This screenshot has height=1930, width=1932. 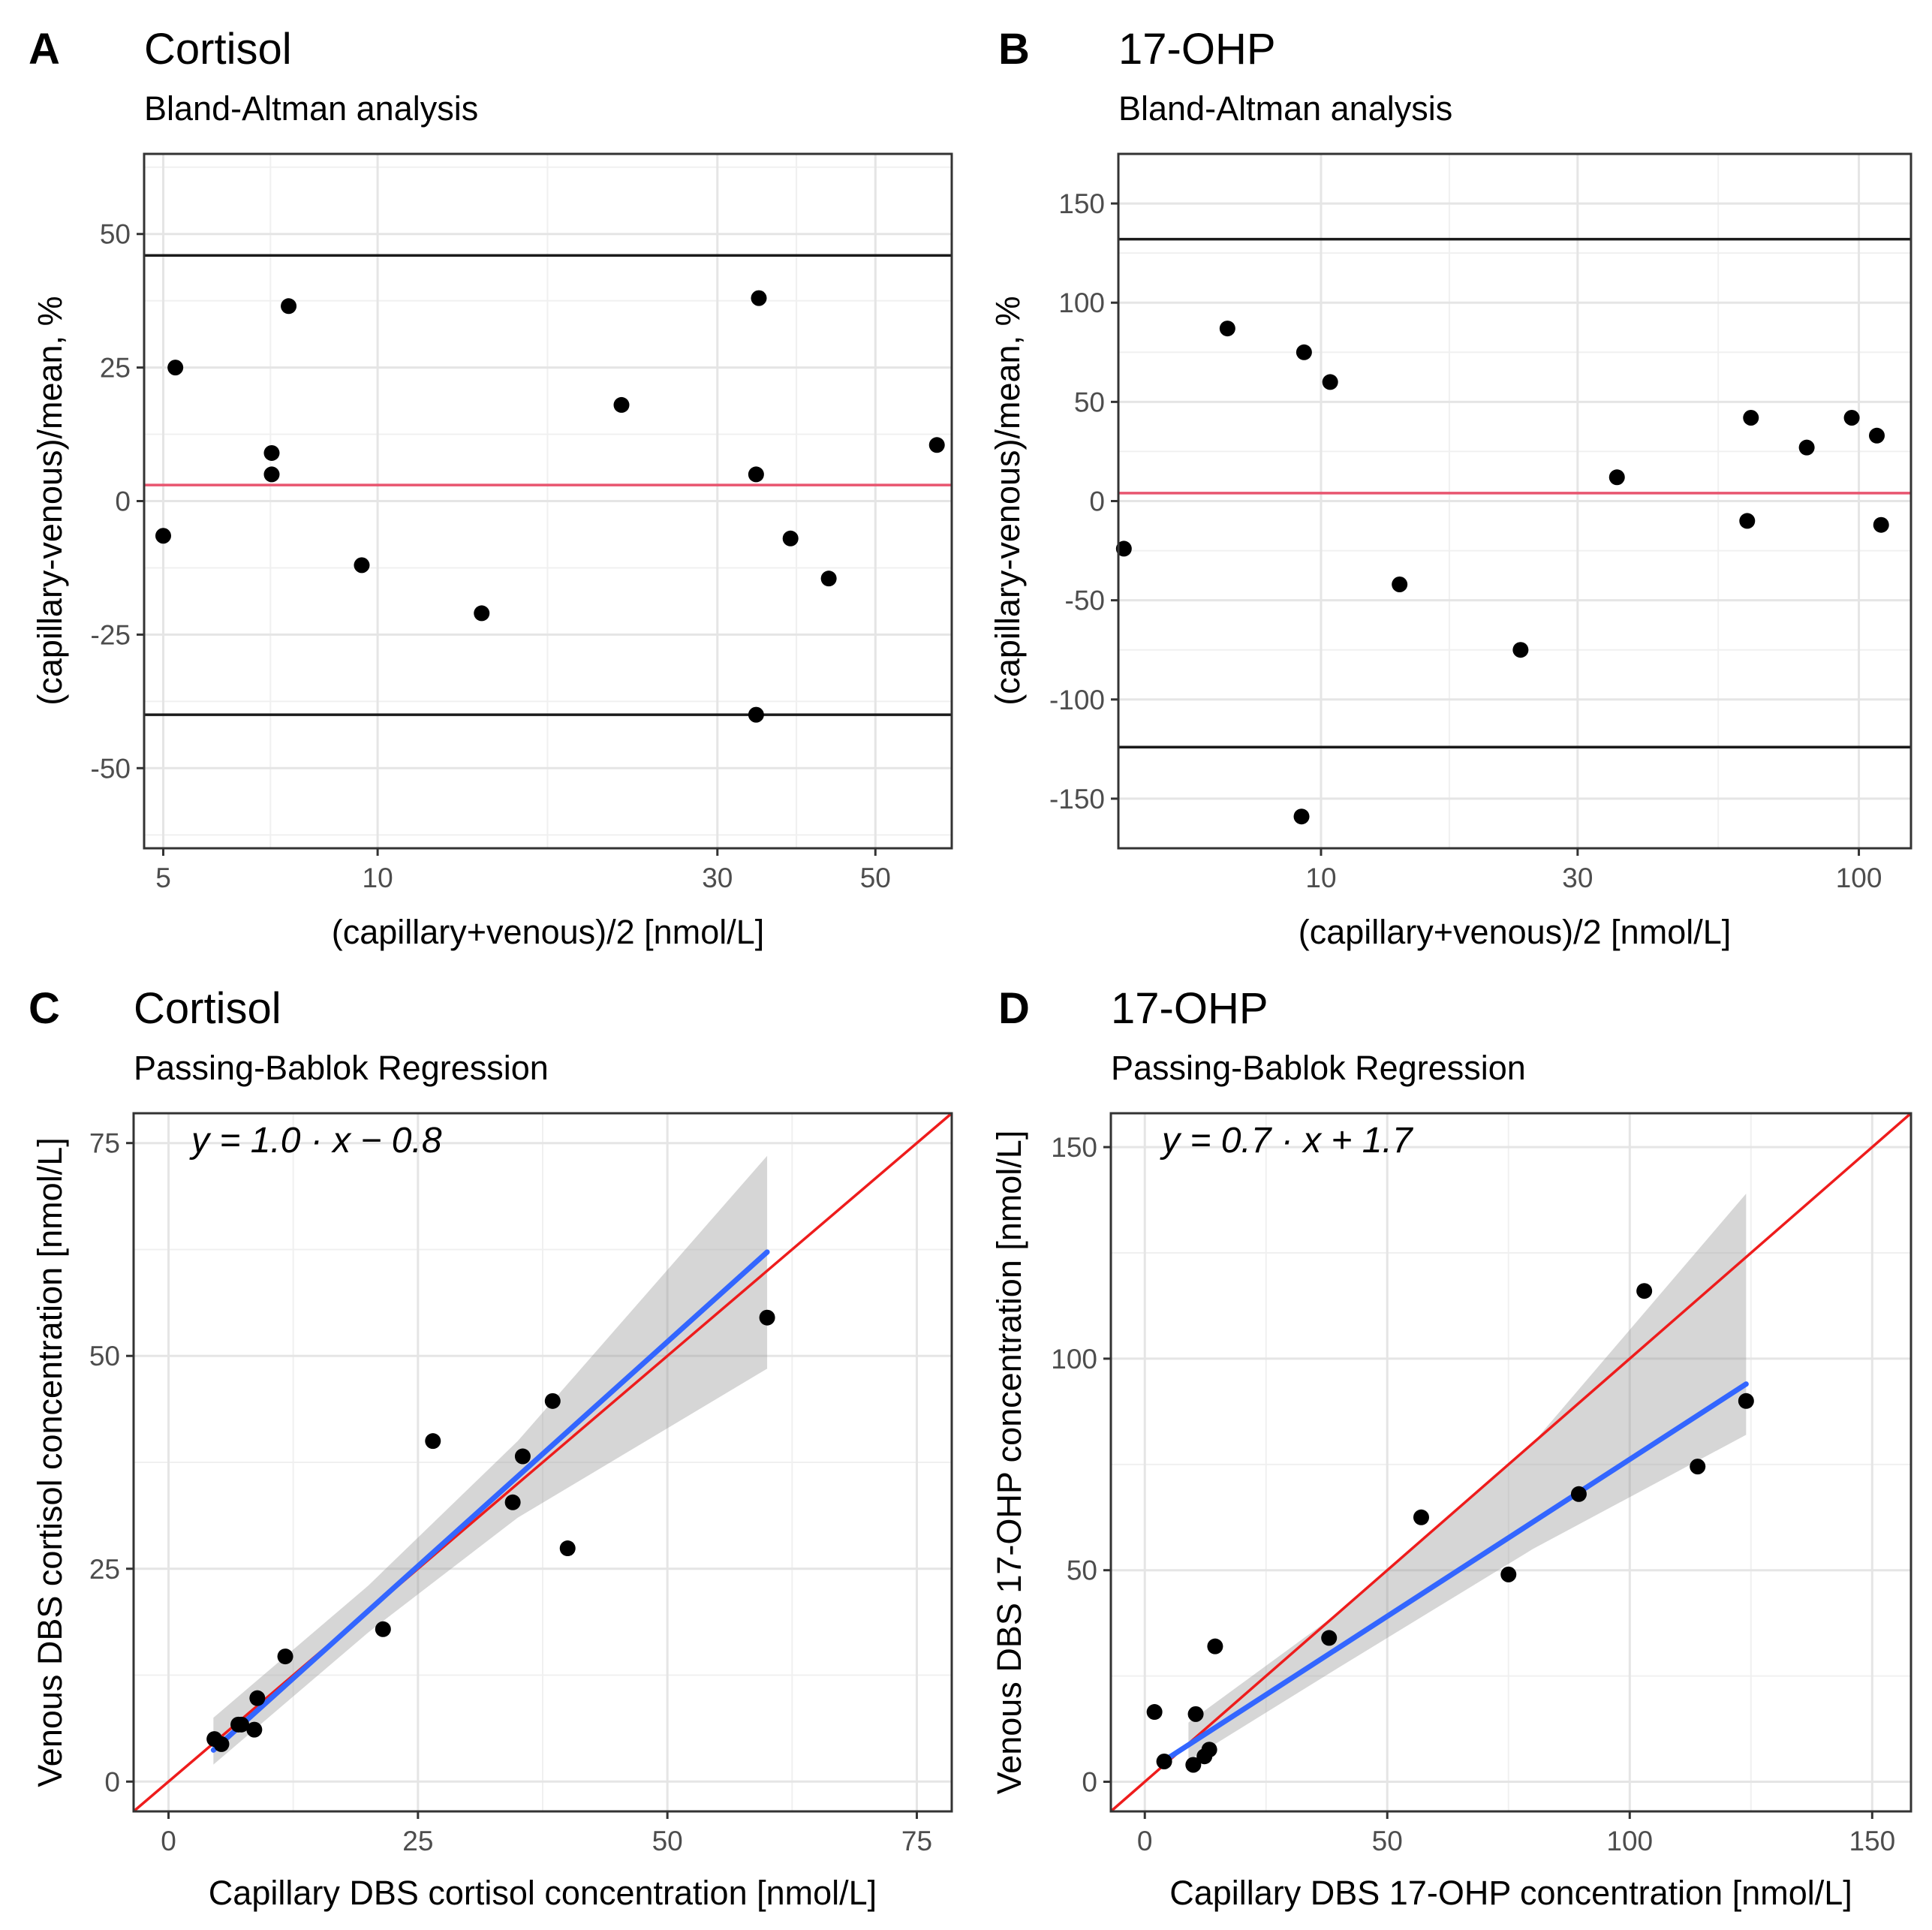 I want to click on panel-a-y-tick-label: 25, so click(x=115, y=368).